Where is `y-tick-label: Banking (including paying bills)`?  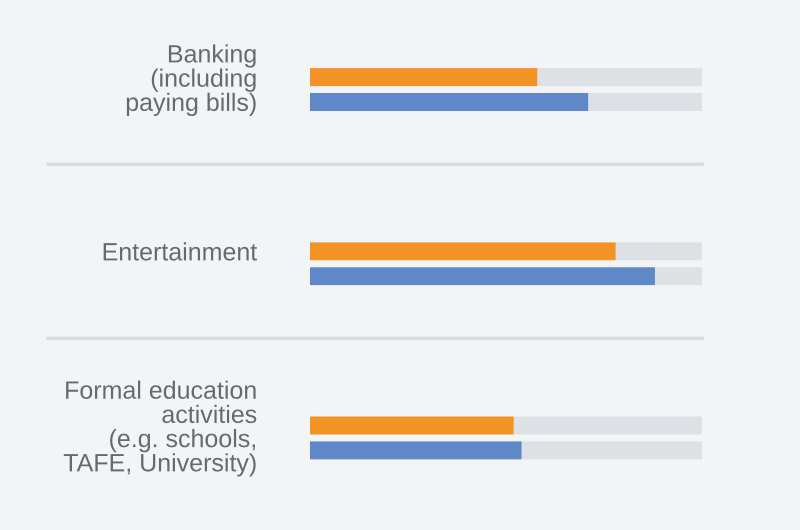
y-tick-label: Banking (including paying bills) is located at coordinates (191, 80).